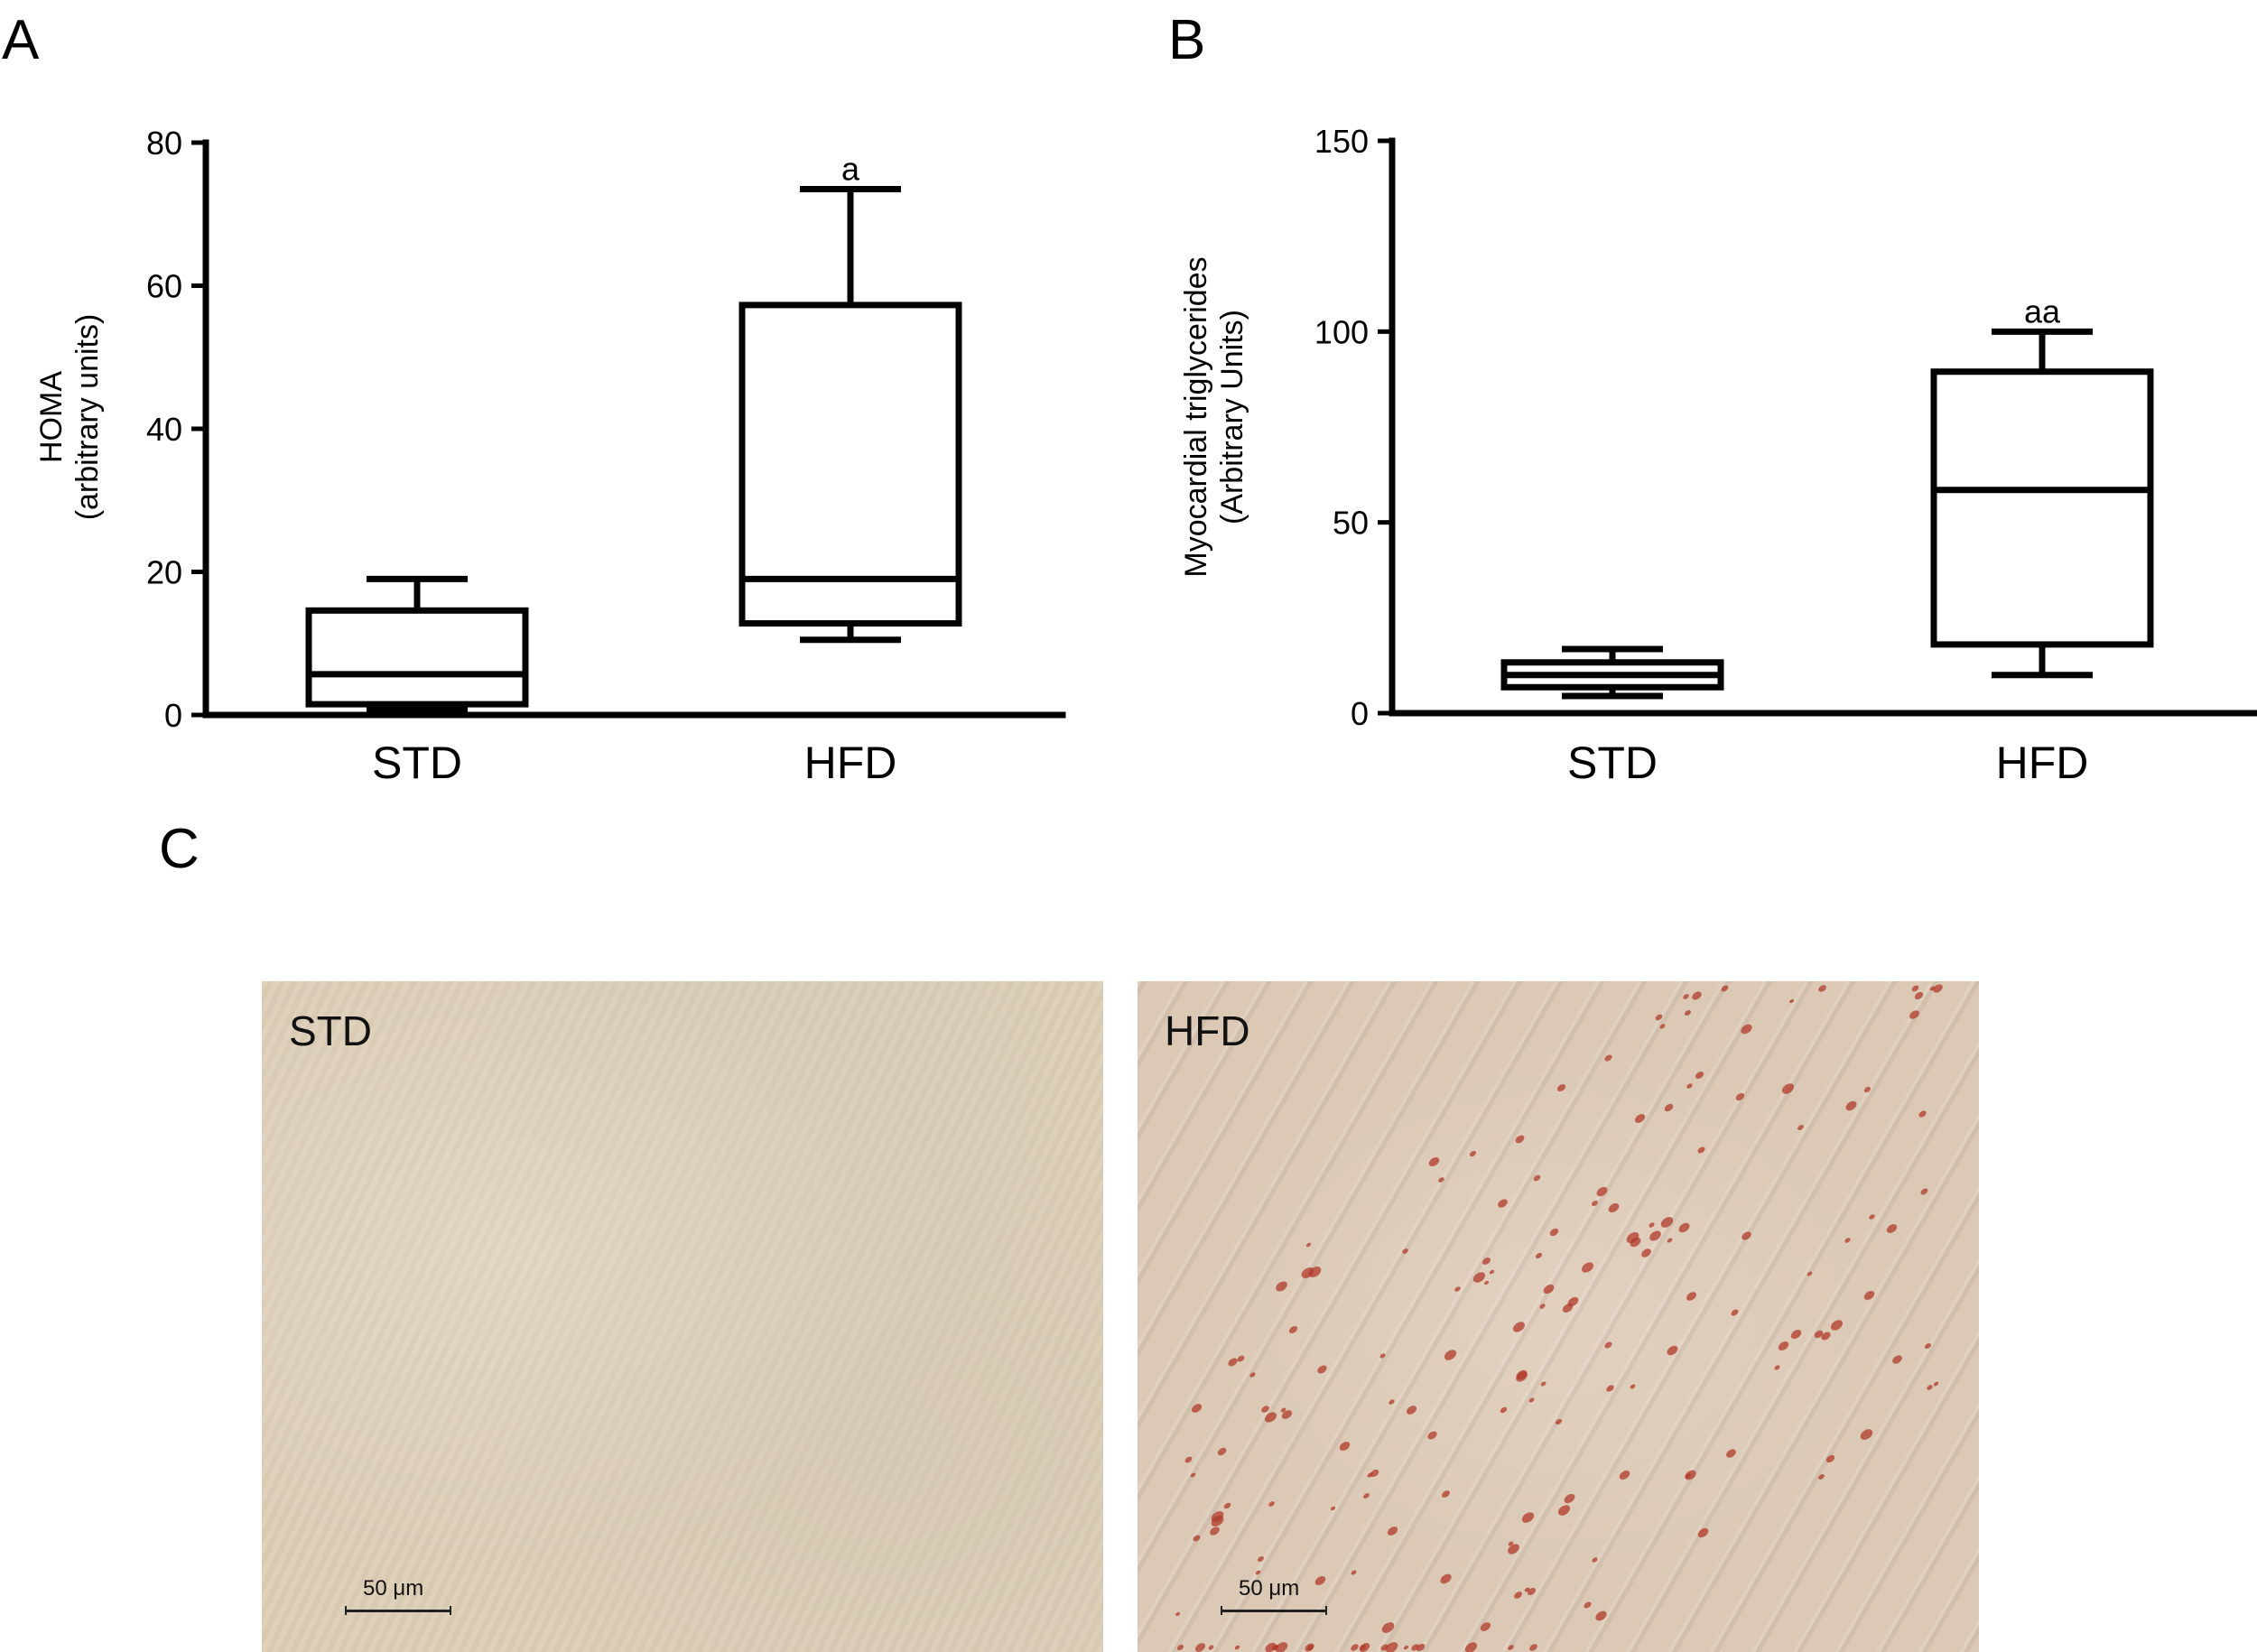 This screenshot has width=2257, height=1652. I want to click on y-tick-label: 50, so click(1351, 523).